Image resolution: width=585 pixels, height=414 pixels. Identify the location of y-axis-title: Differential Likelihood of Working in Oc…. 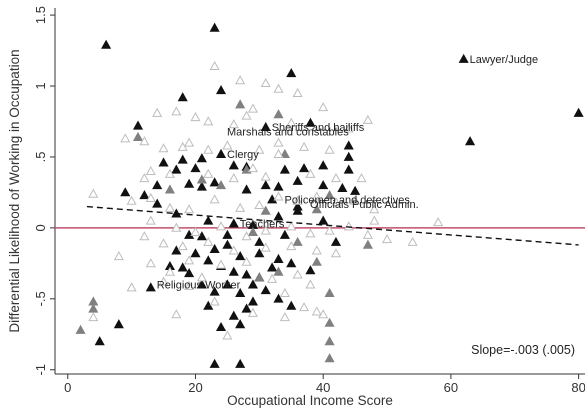
(14, 190).